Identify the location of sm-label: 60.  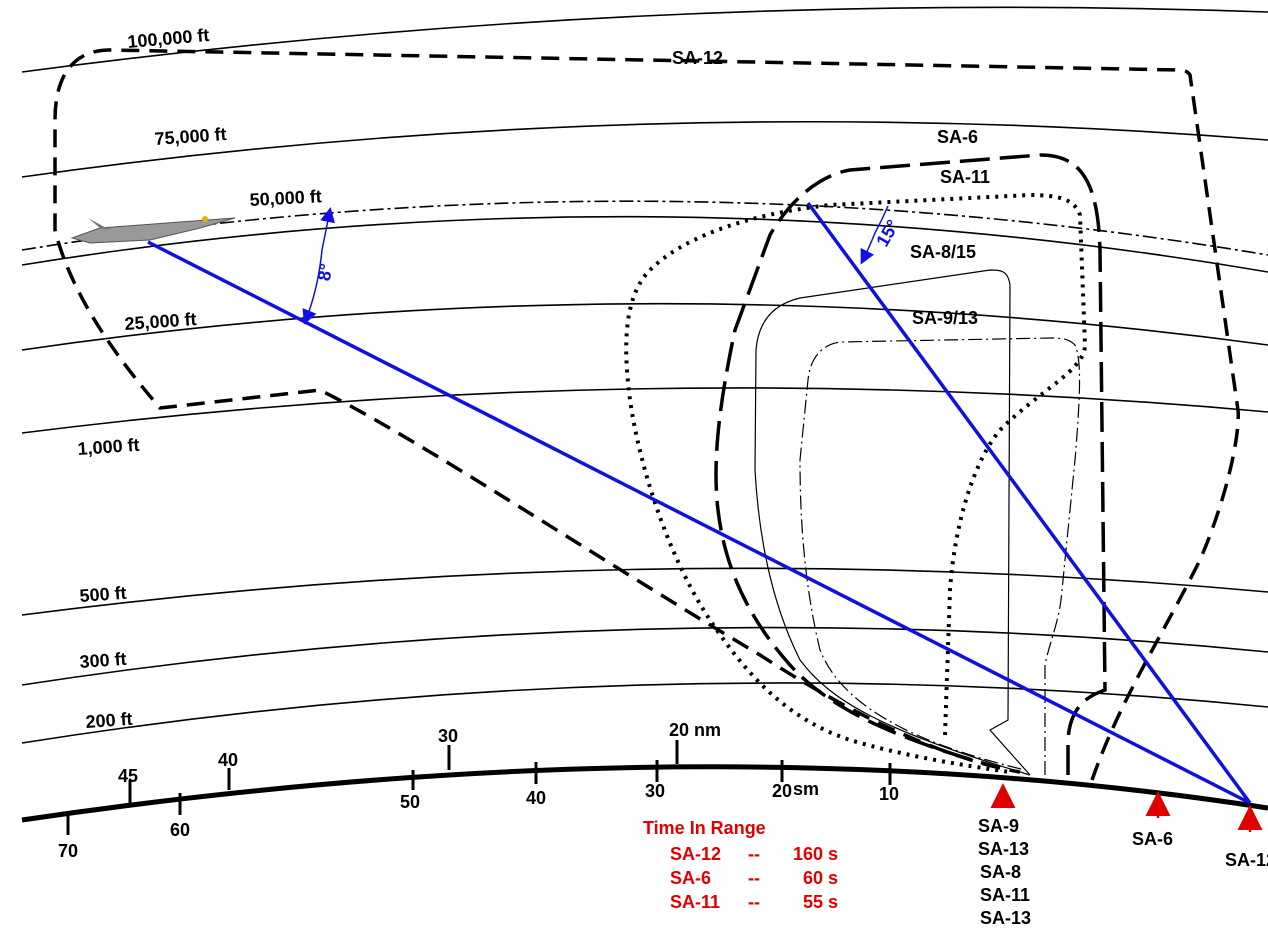
(180, 830).